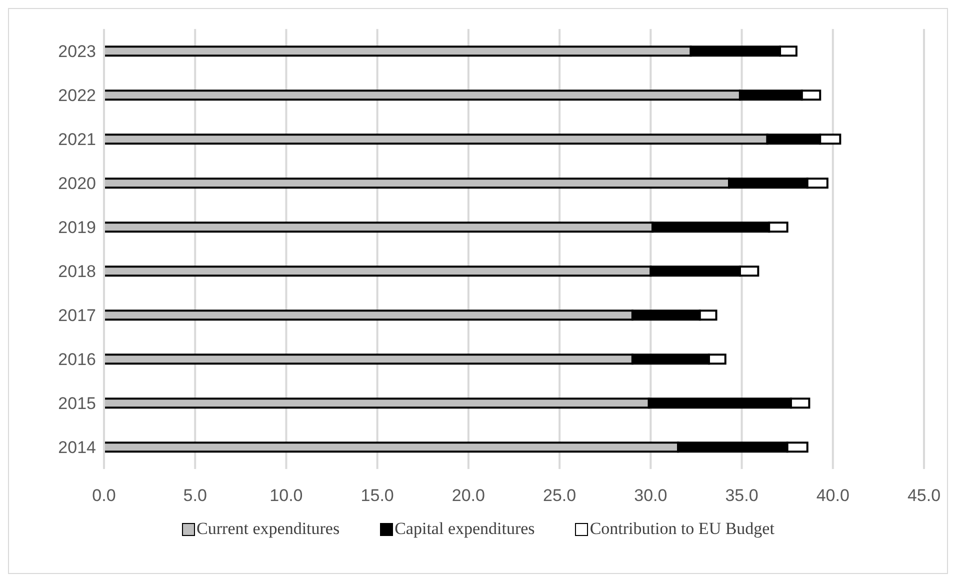  Describe the element at coordinates (77, 404) in the screenshot. I see `y-tick-label: 2015` at that location.